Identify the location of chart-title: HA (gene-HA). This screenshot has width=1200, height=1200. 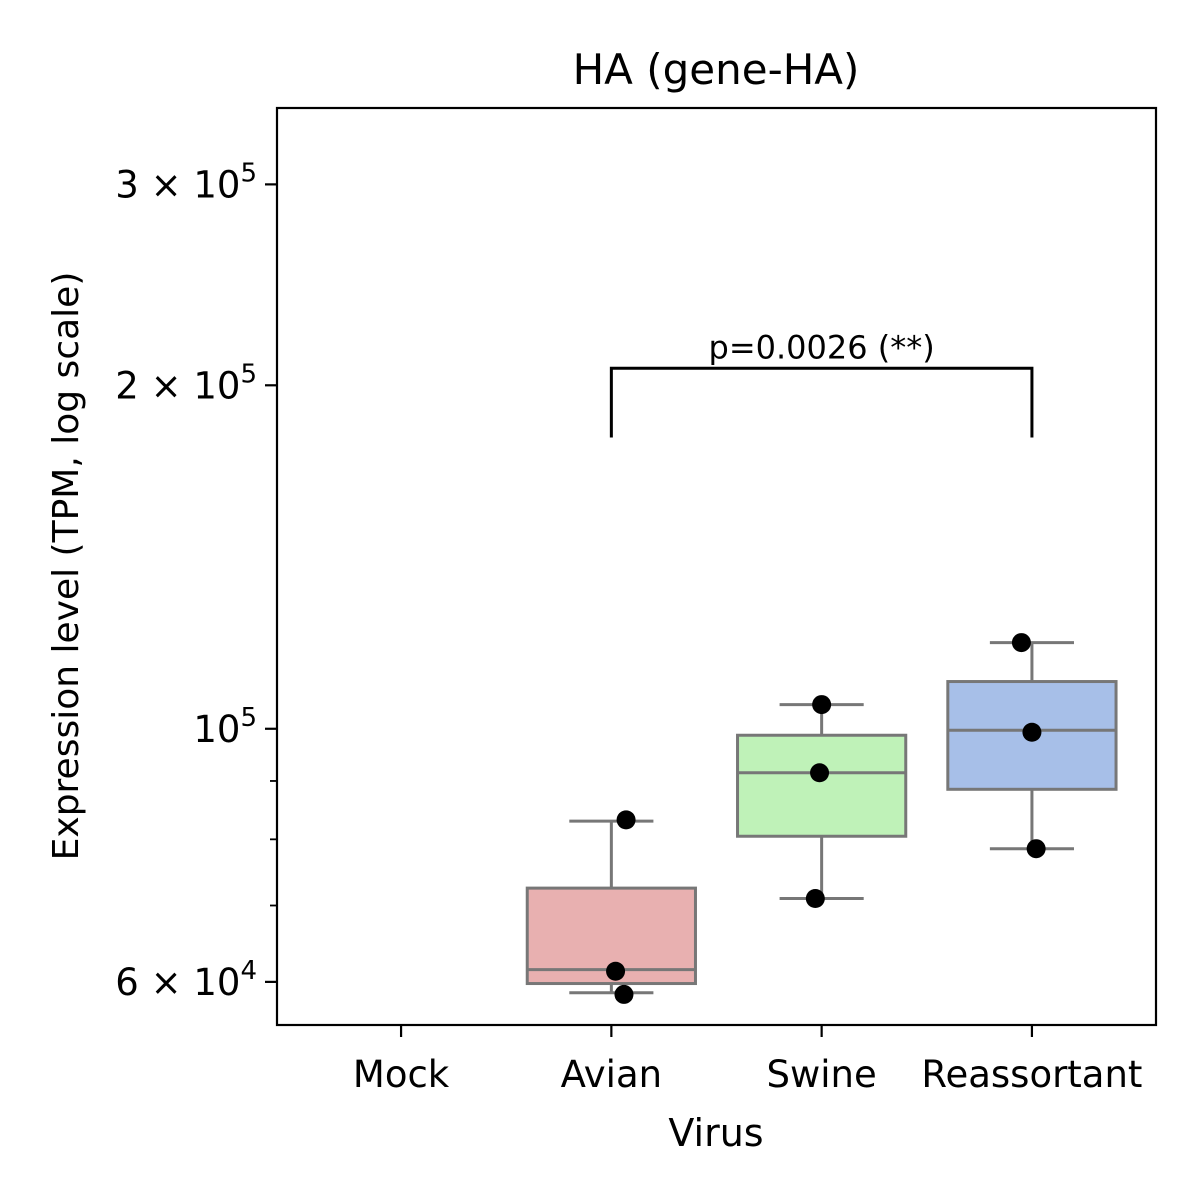
(716, 69).